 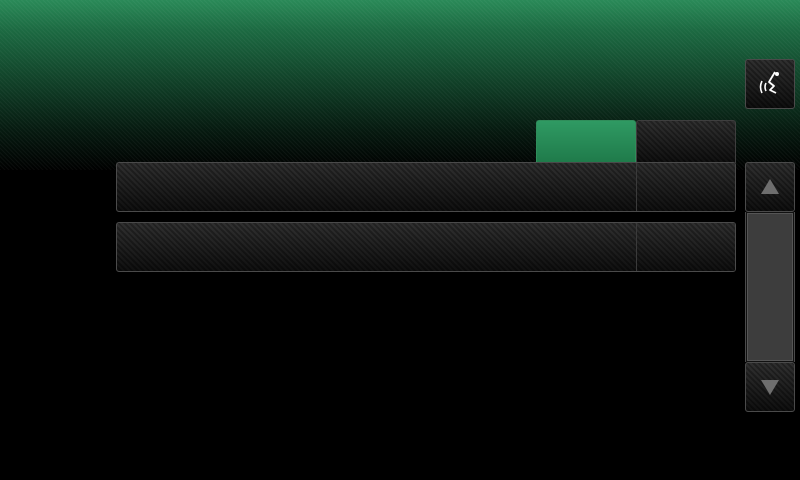 I want to click on scrollbar-track, so click(x=770, y=287).